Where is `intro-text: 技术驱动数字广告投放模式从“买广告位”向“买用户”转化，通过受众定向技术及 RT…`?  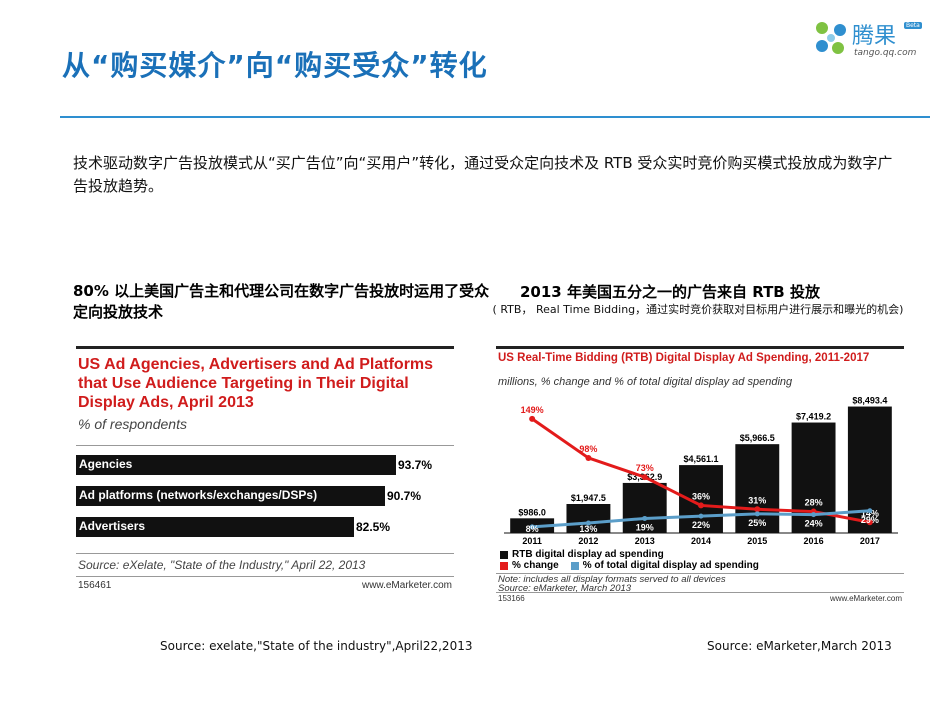 intro-text: 技术驱动数字广告投放模式从“买广告位”向“买用户”转化，通过受众定向技术及 RT… is located at coordinates (483, 174).